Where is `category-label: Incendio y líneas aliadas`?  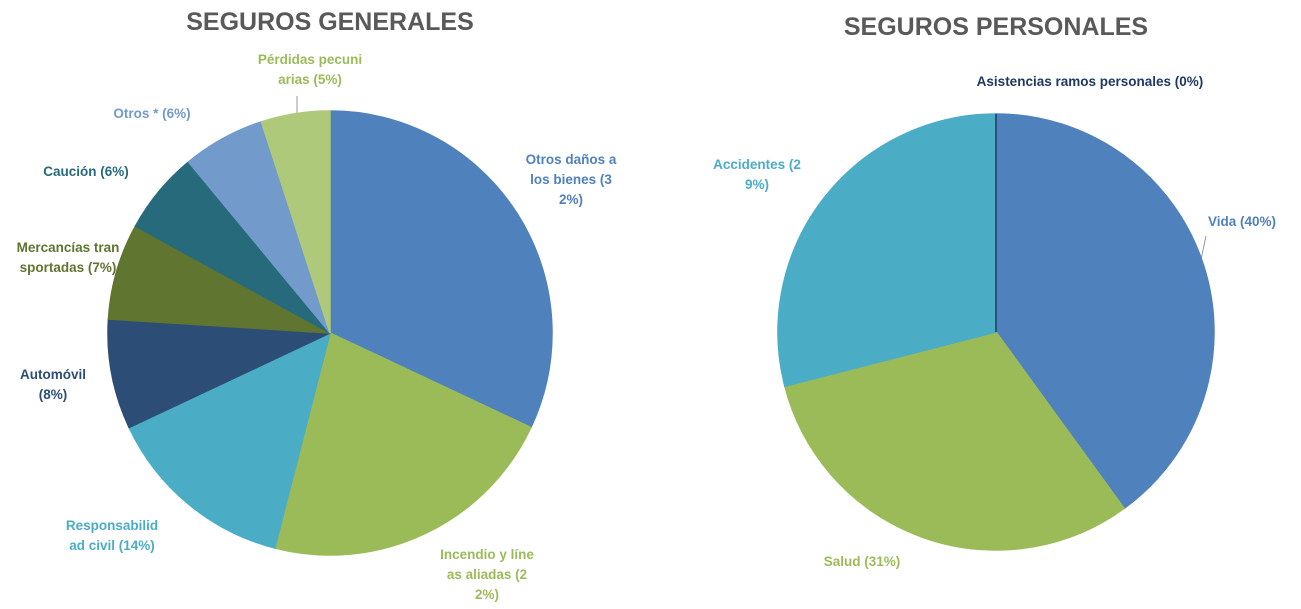
category-label: Incendio y líneas aliadas is located at coordinates (487, 564).